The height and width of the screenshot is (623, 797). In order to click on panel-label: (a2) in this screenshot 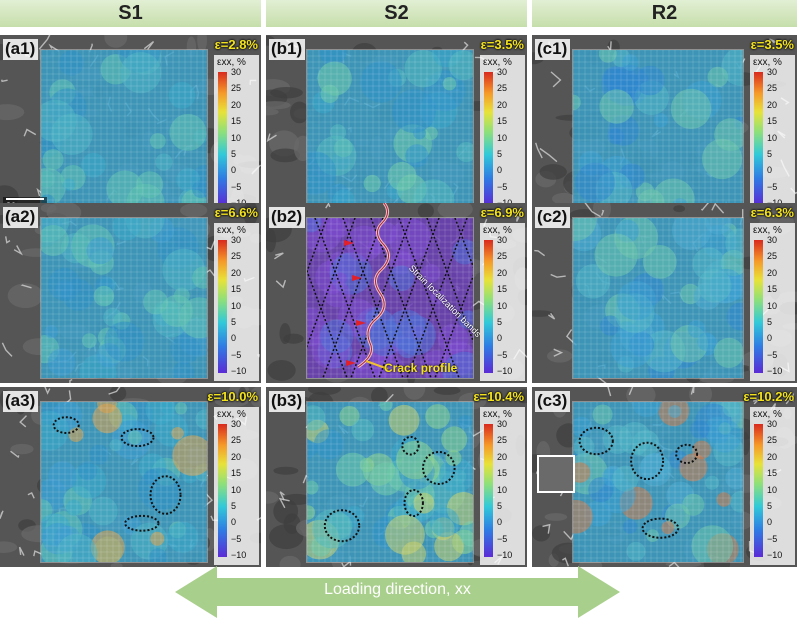, I will do `click(20, 217)`.